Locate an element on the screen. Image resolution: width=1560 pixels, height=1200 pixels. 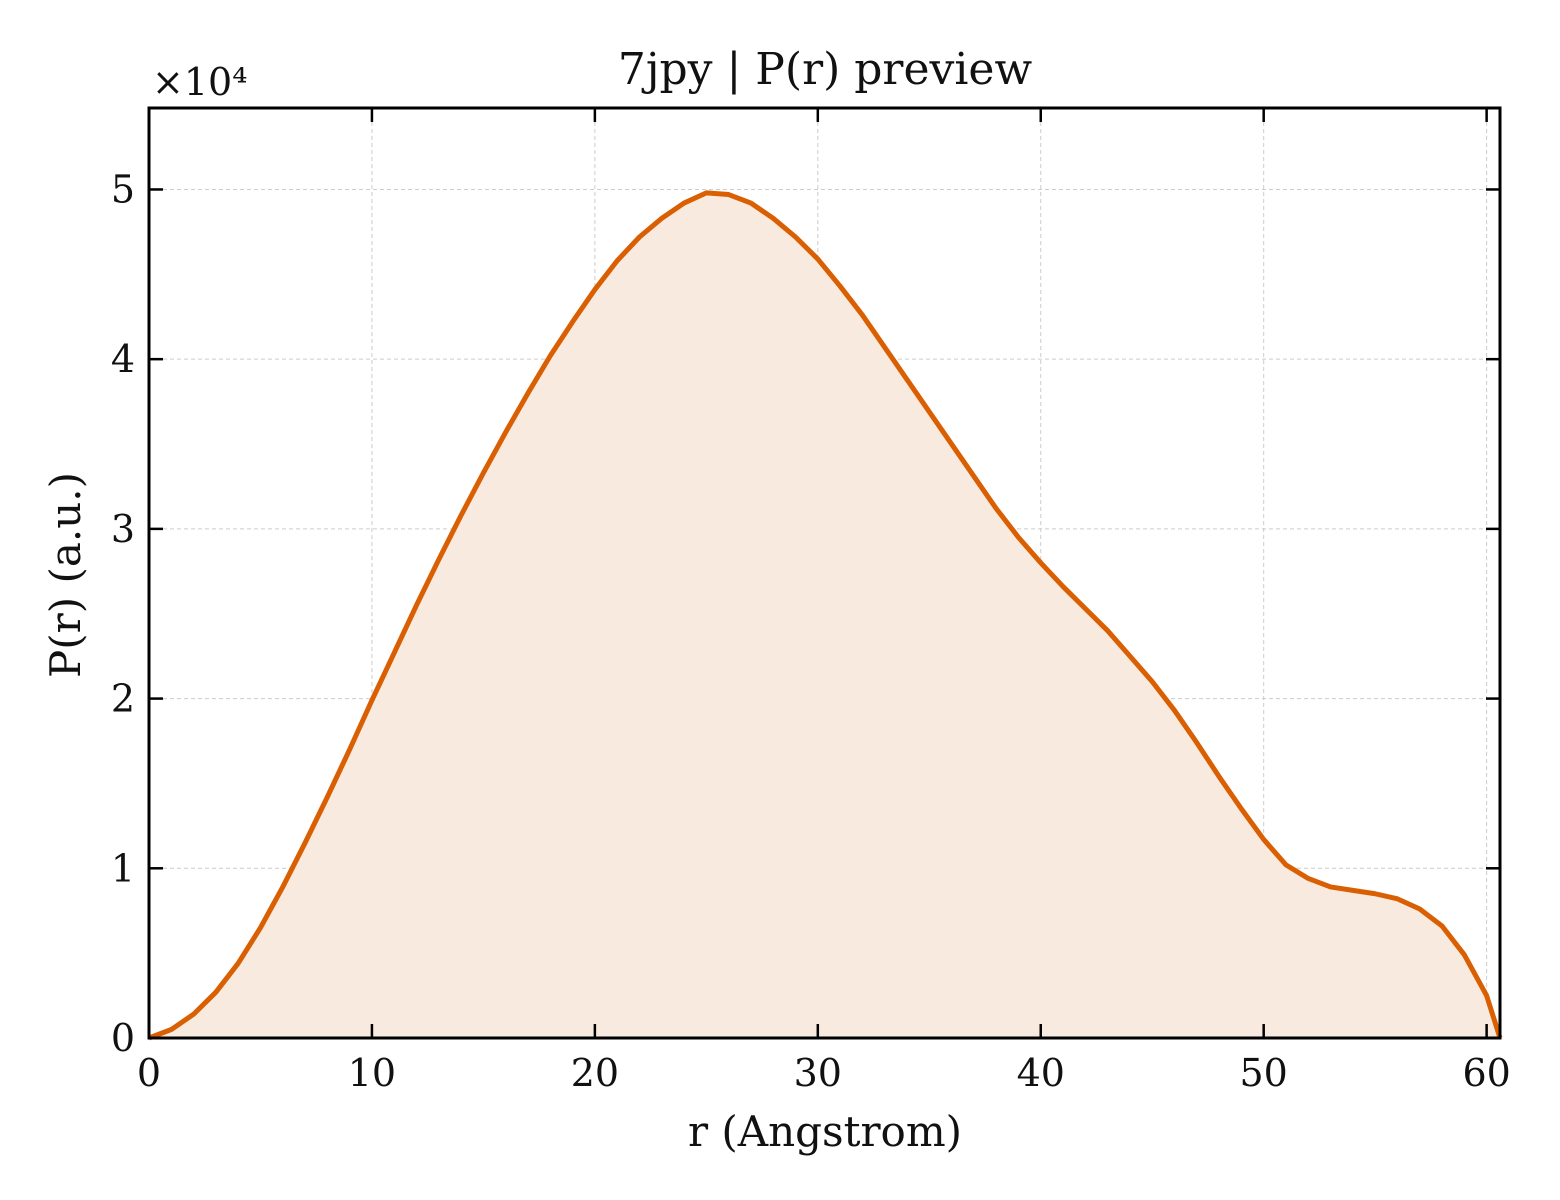
y-tick-label-5: 5 is located at coordinates (123, 189).